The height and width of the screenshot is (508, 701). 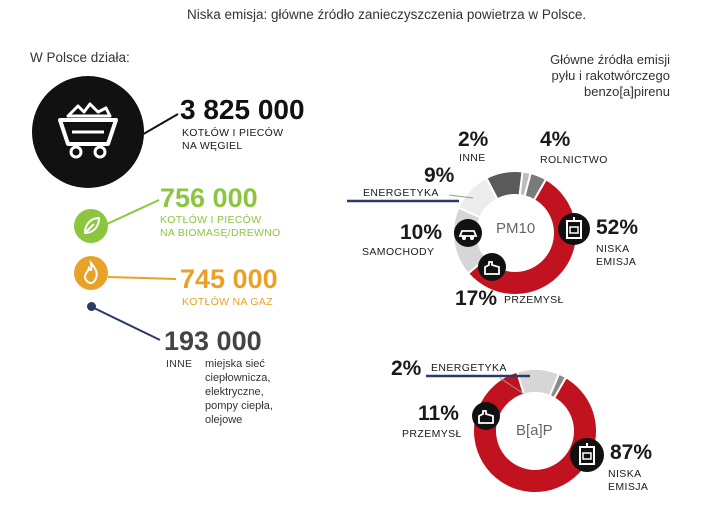 What do you see at coordinates (439, 175) in the screenshot?
I see `pm10-energetyka-pct: 9%` at bounding box center [439, 175].